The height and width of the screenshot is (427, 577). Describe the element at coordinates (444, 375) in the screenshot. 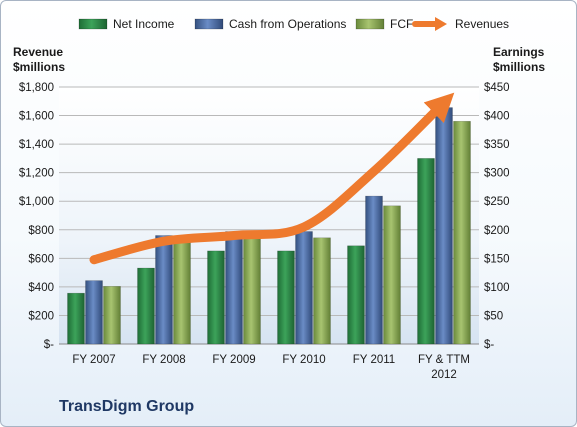

I see `category-label: 2012` at that location.